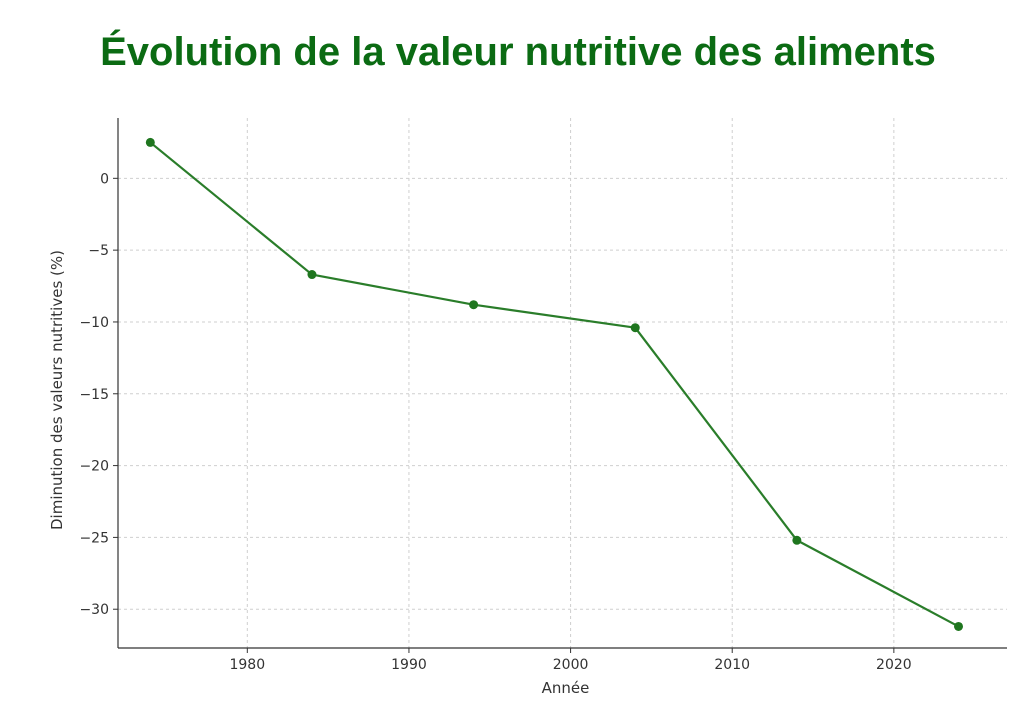 The height and width of the screenshot is (712, 1024). What do you see at coordinates (409, 665) in the screenshot?
I see `x-tick-label: 1990` at bounding box center [409, 665].